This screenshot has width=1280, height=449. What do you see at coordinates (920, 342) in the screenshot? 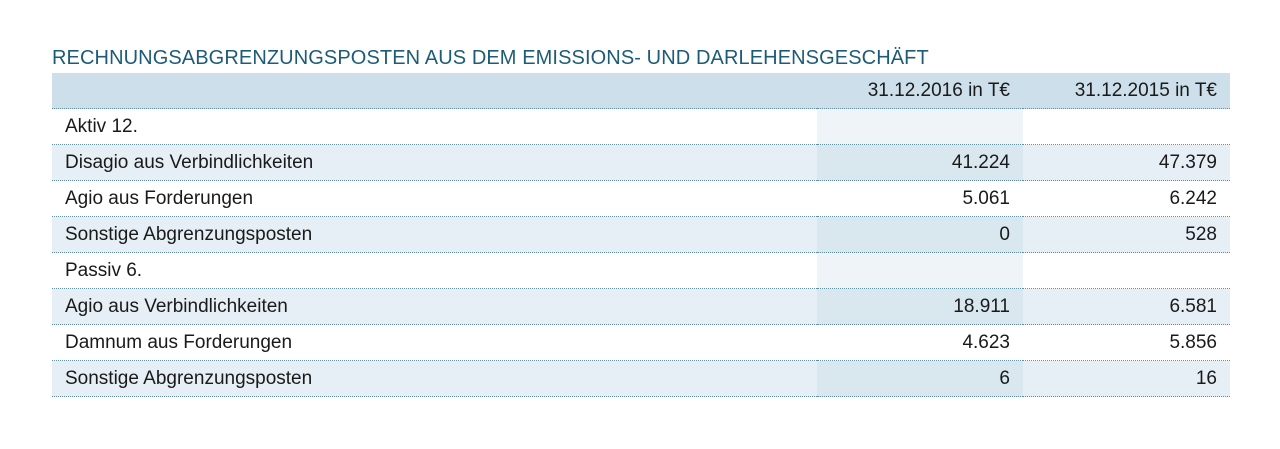
I see `row-value-2016: 4.623` at bounding box center [920, 342].